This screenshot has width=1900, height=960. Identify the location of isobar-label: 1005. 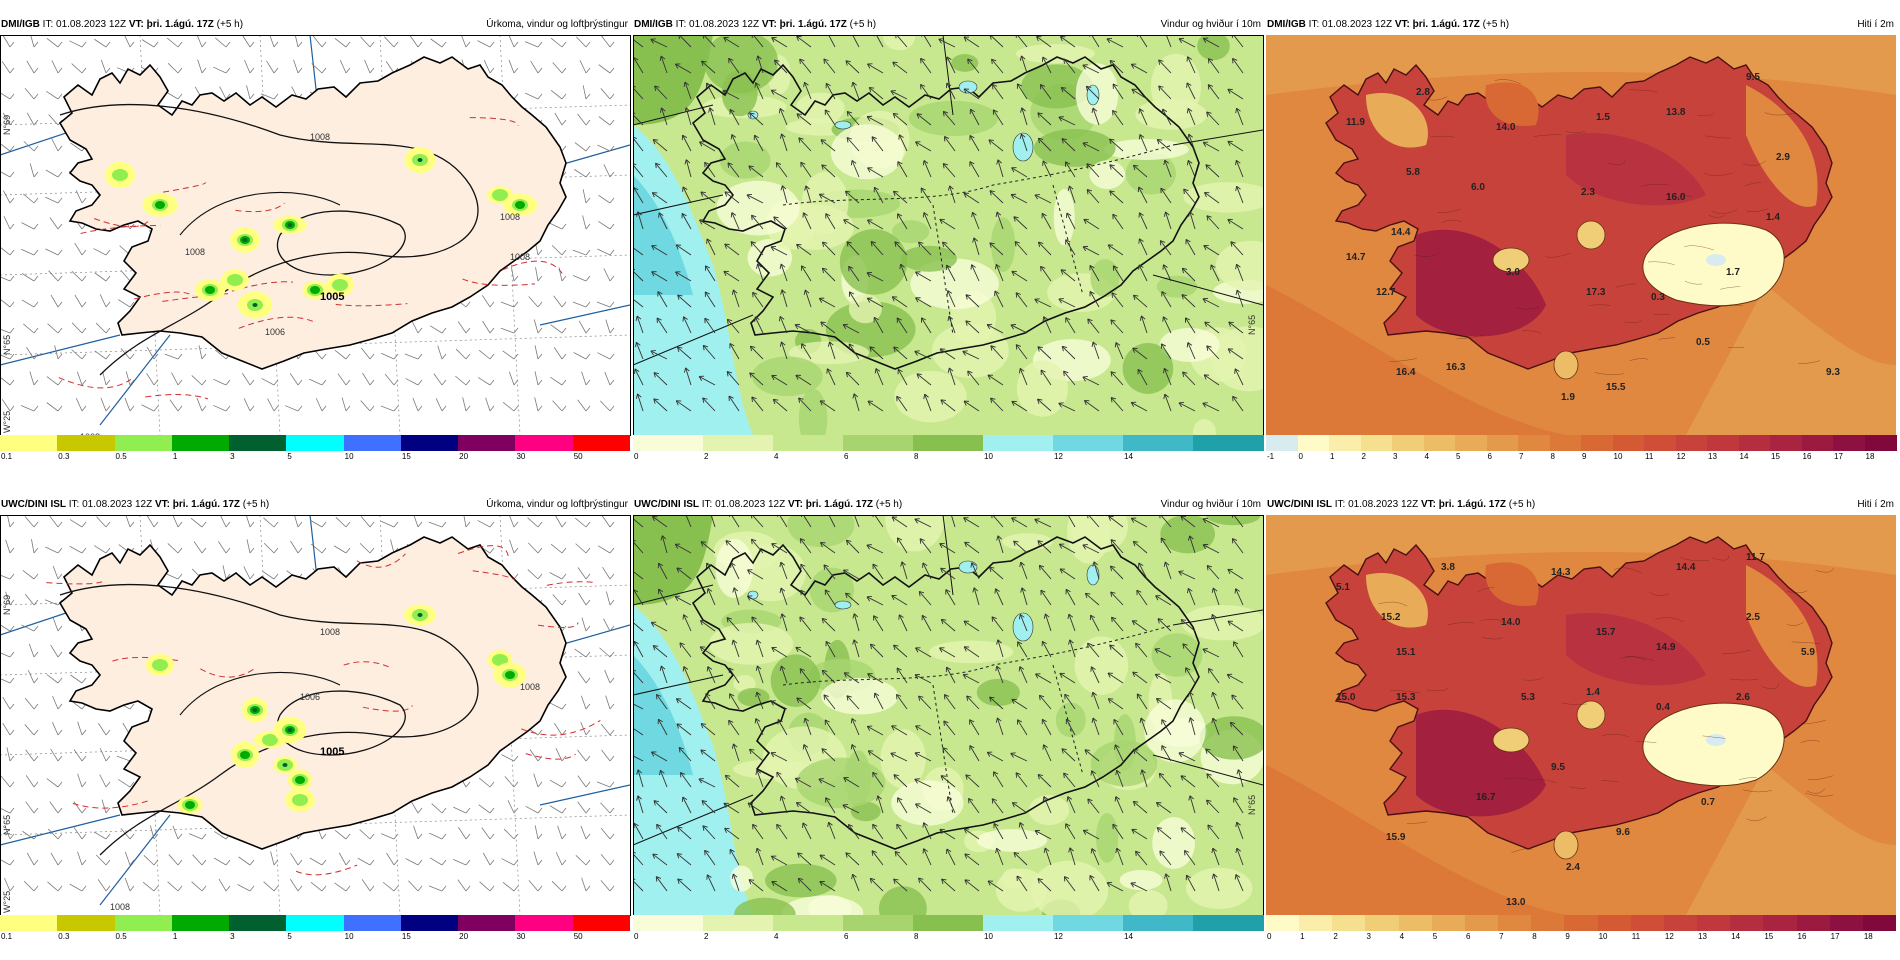
(332, 752).